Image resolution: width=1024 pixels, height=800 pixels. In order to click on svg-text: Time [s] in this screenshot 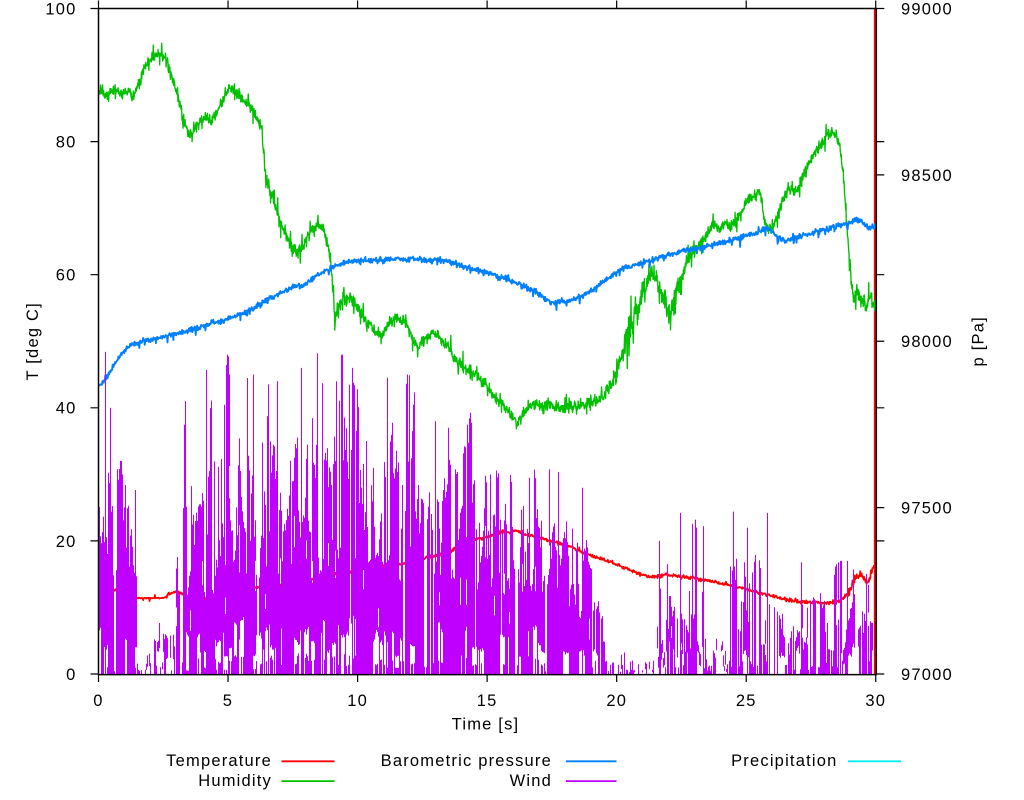, I will do `click(486, 725)`.